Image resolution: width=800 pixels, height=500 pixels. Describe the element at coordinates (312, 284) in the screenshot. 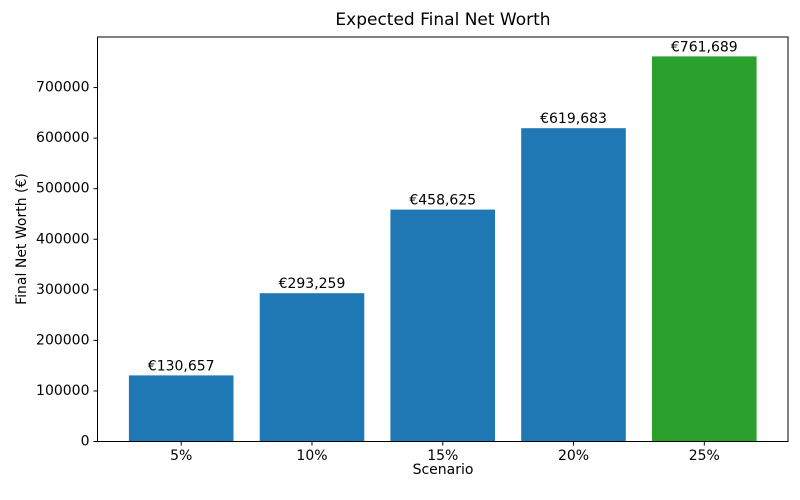

I see `value-label: €293,259` at that location.